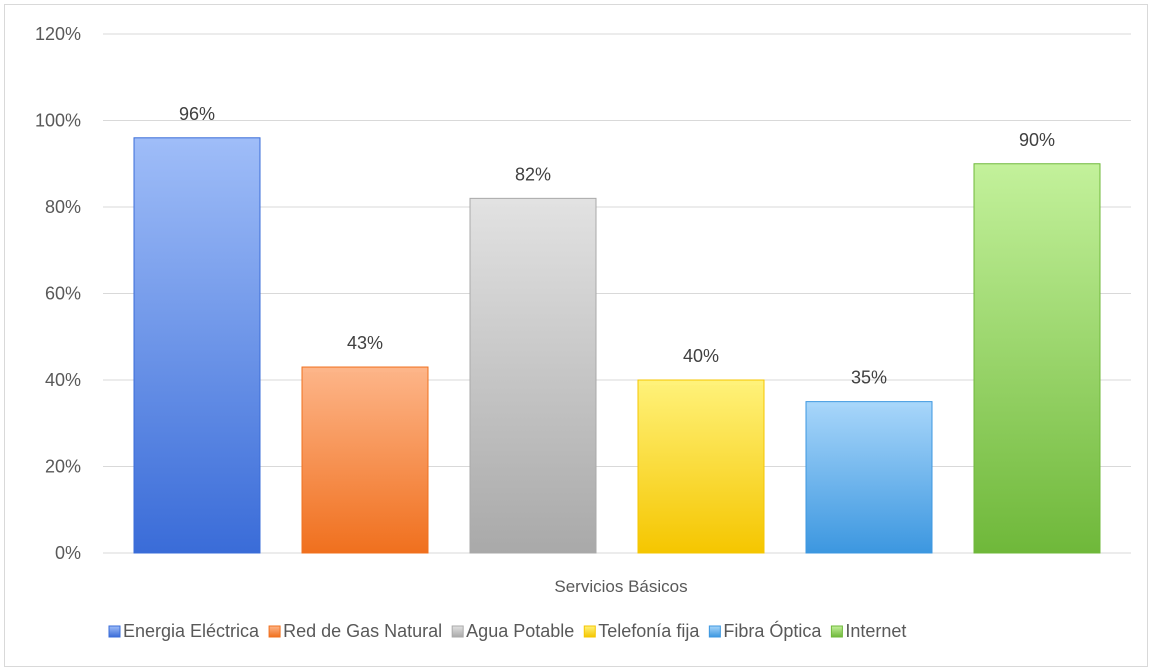 This screenshot has height=672, width=1153. Describe the element at coordinates (772, 630) in the screenshot. I see `legend-label: Fibra Óptica` at that location.